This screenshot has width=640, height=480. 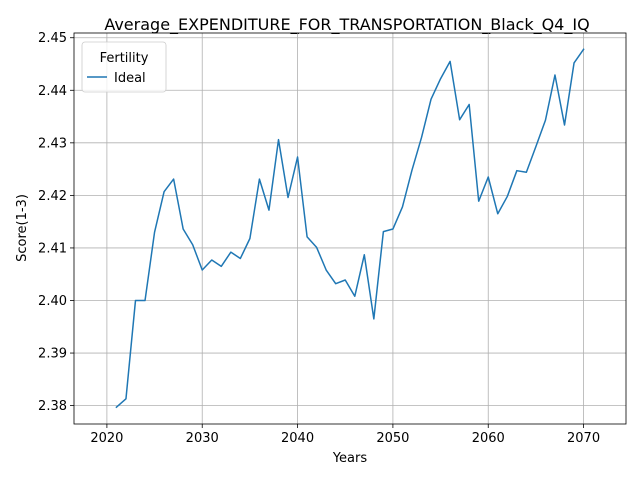 I want to click on y-tick-label: 2.40, so click(x=52, y=301).